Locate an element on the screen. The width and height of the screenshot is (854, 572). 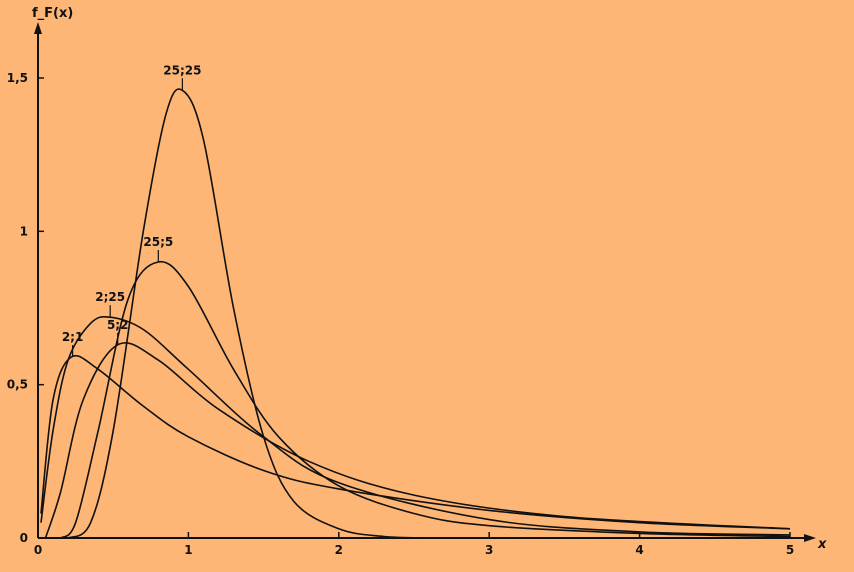
x-tick-label: 5 is located at coordinates (790, 550).